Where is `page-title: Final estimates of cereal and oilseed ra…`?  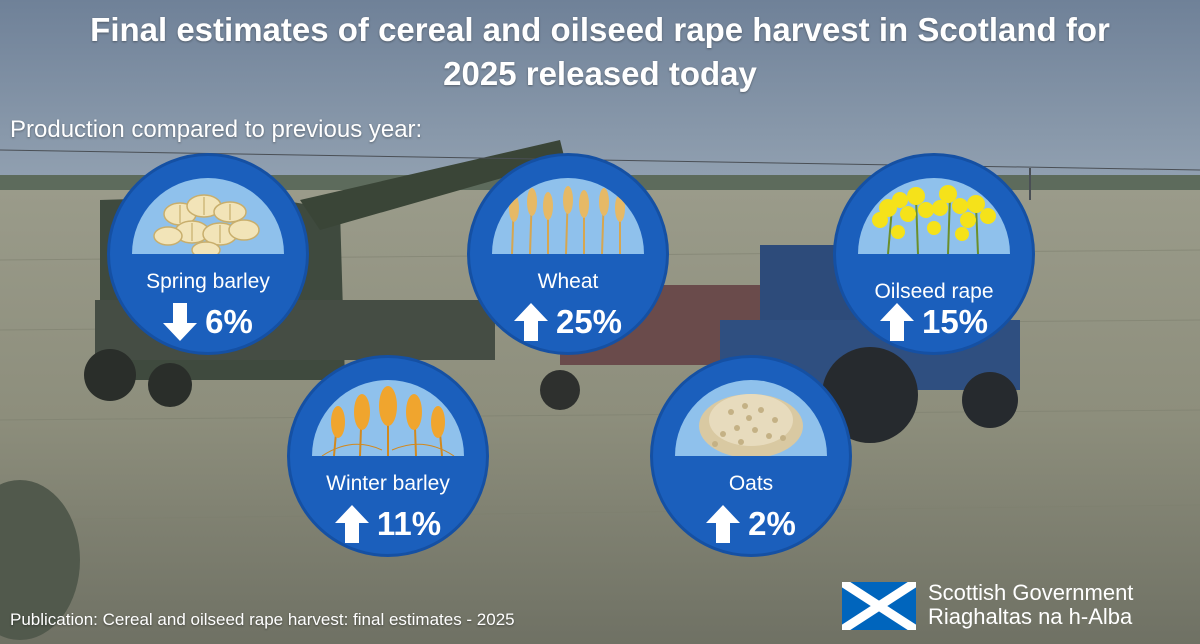
page-title: Final estimates of cereal and oilseed ra… is located at coordinates (600, 52).